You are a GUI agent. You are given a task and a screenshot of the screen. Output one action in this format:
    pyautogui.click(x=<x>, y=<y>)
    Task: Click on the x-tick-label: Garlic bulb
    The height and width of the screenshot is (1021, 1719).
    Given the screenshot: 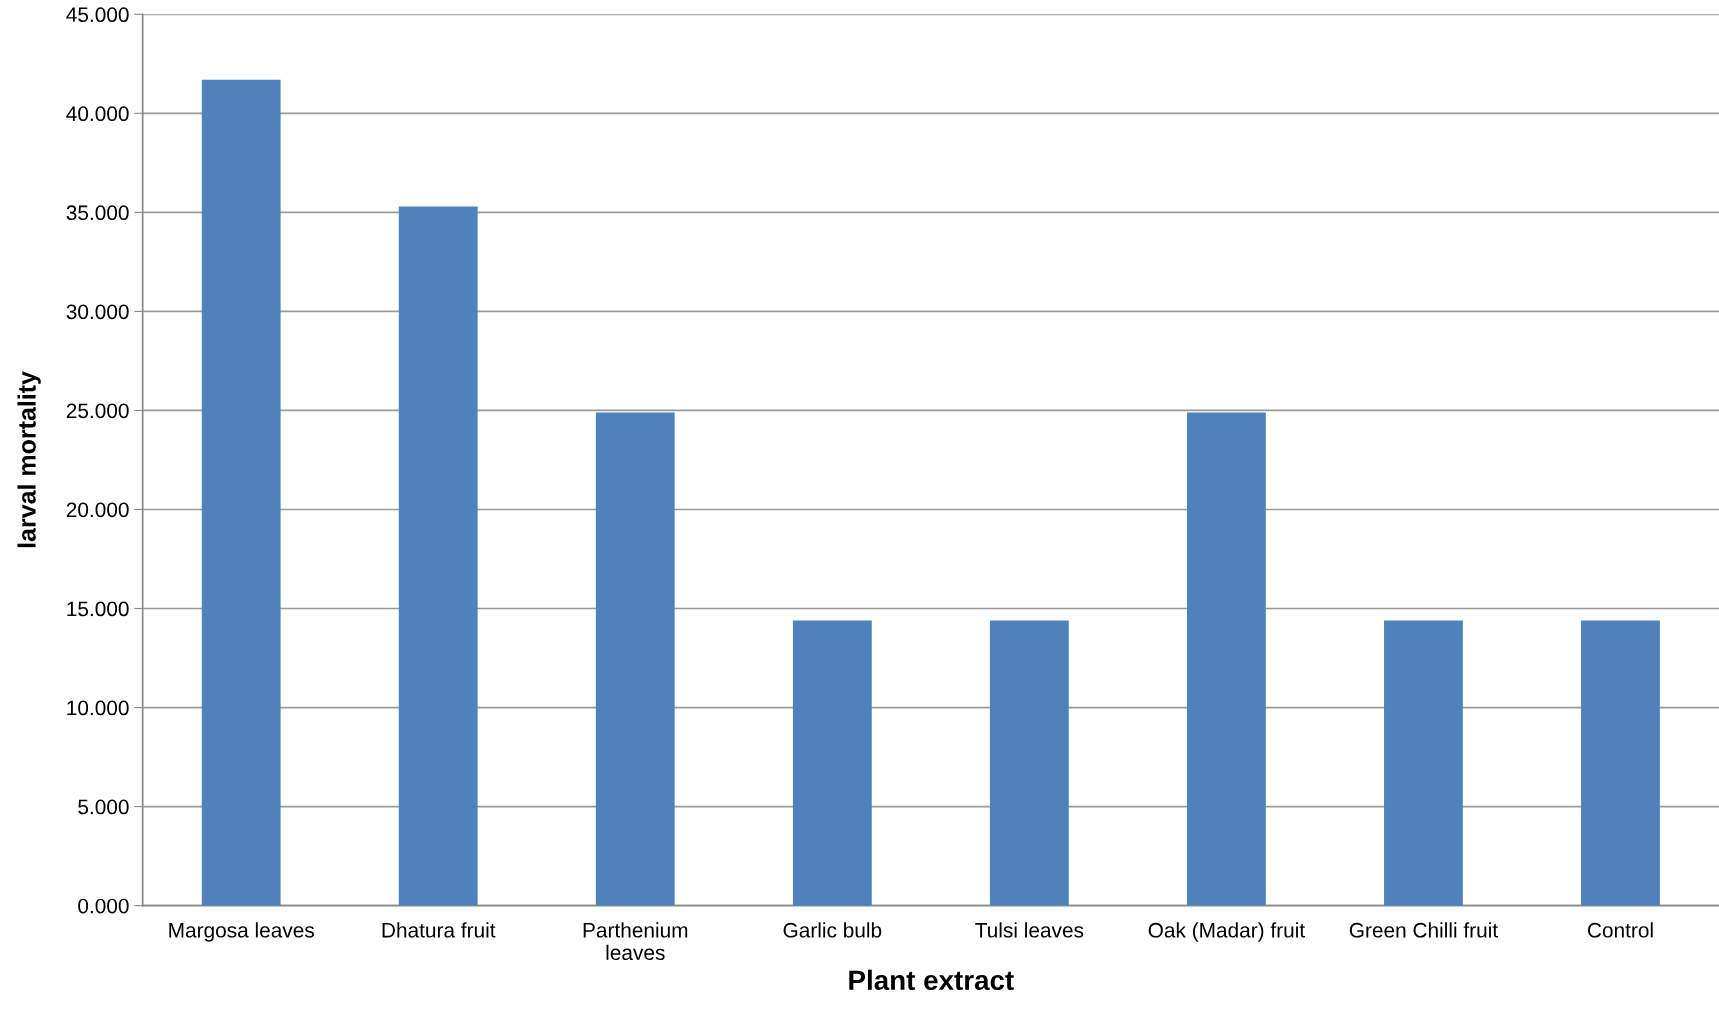 What is the action you would take?
    pyautogui.click(x=832, y=930)
    